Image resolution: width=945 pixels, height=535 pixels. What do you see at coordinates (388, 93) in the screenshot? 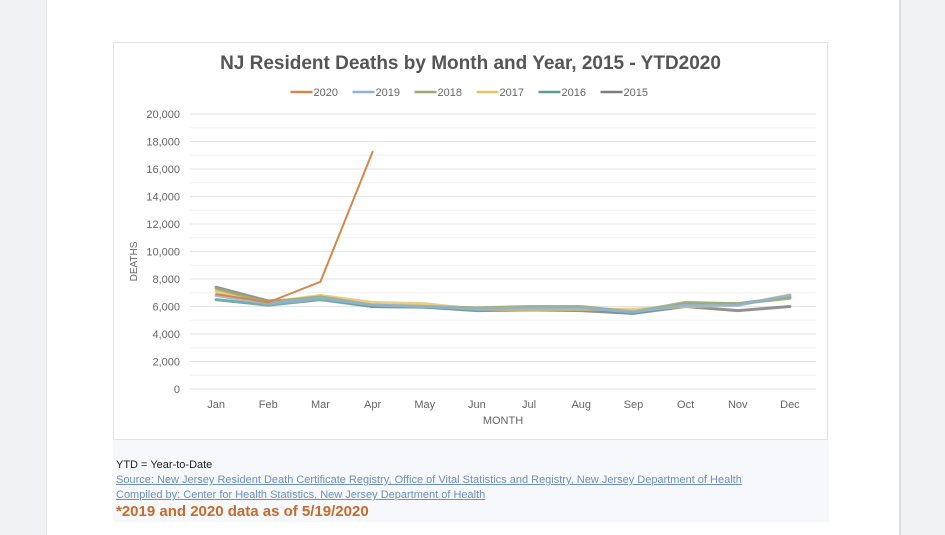
I see `legend-label-2019: 2019` at bounding box center [388, 93].